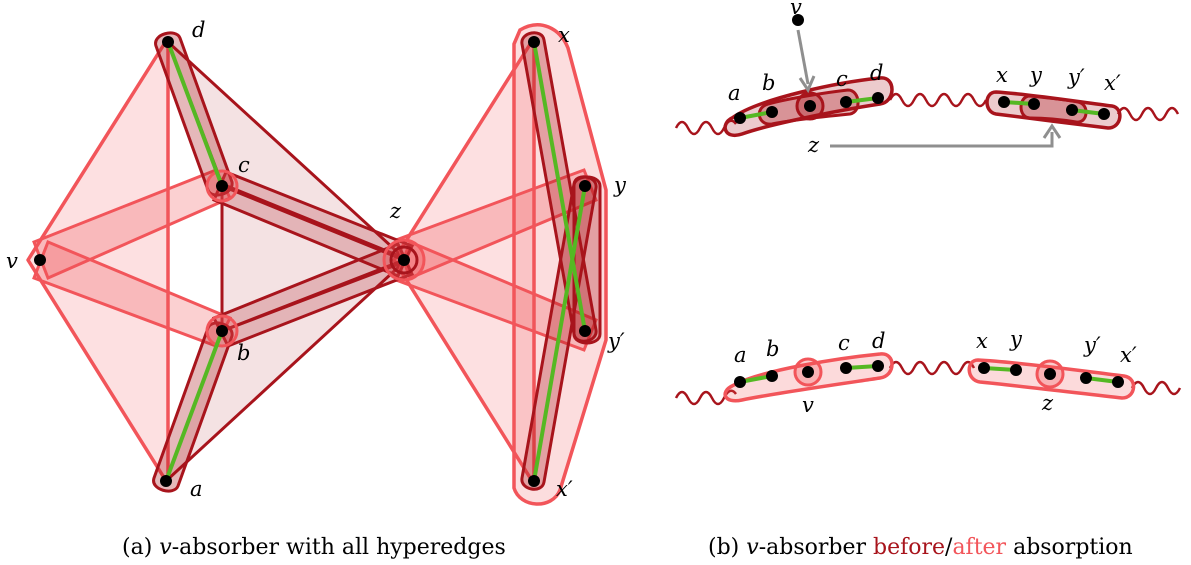  What do you see at coordinates (1076, 77) in the screenshot?
I see `label-yp-top: y′` at bounding box center [1076, 77].